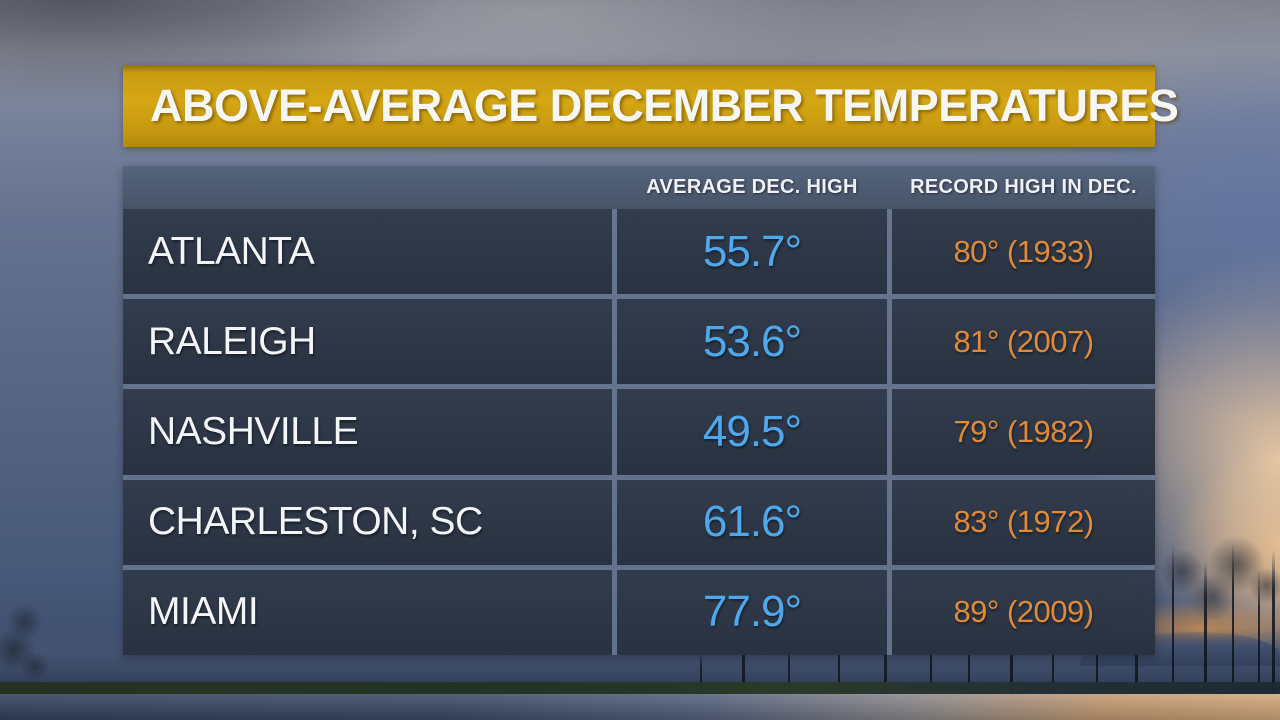  Describe the element at coordinates (639, 187) in the screenshot. I see `table-header-row: AVERAGE DEC. HIGH RECORD HIGH IN DEC.` at that location.